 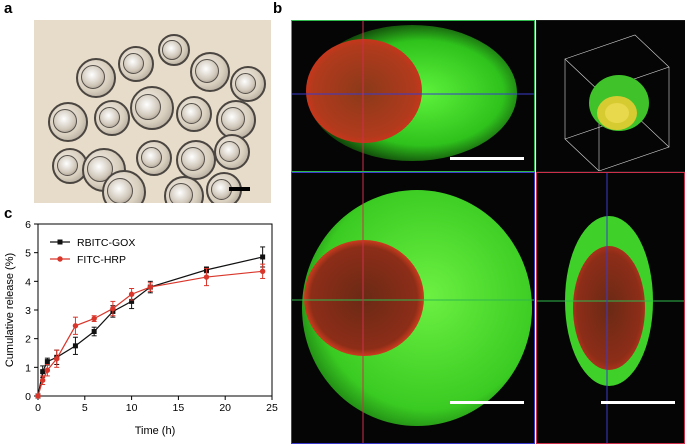 I want to click on series-line, so click(x=150, y=326).